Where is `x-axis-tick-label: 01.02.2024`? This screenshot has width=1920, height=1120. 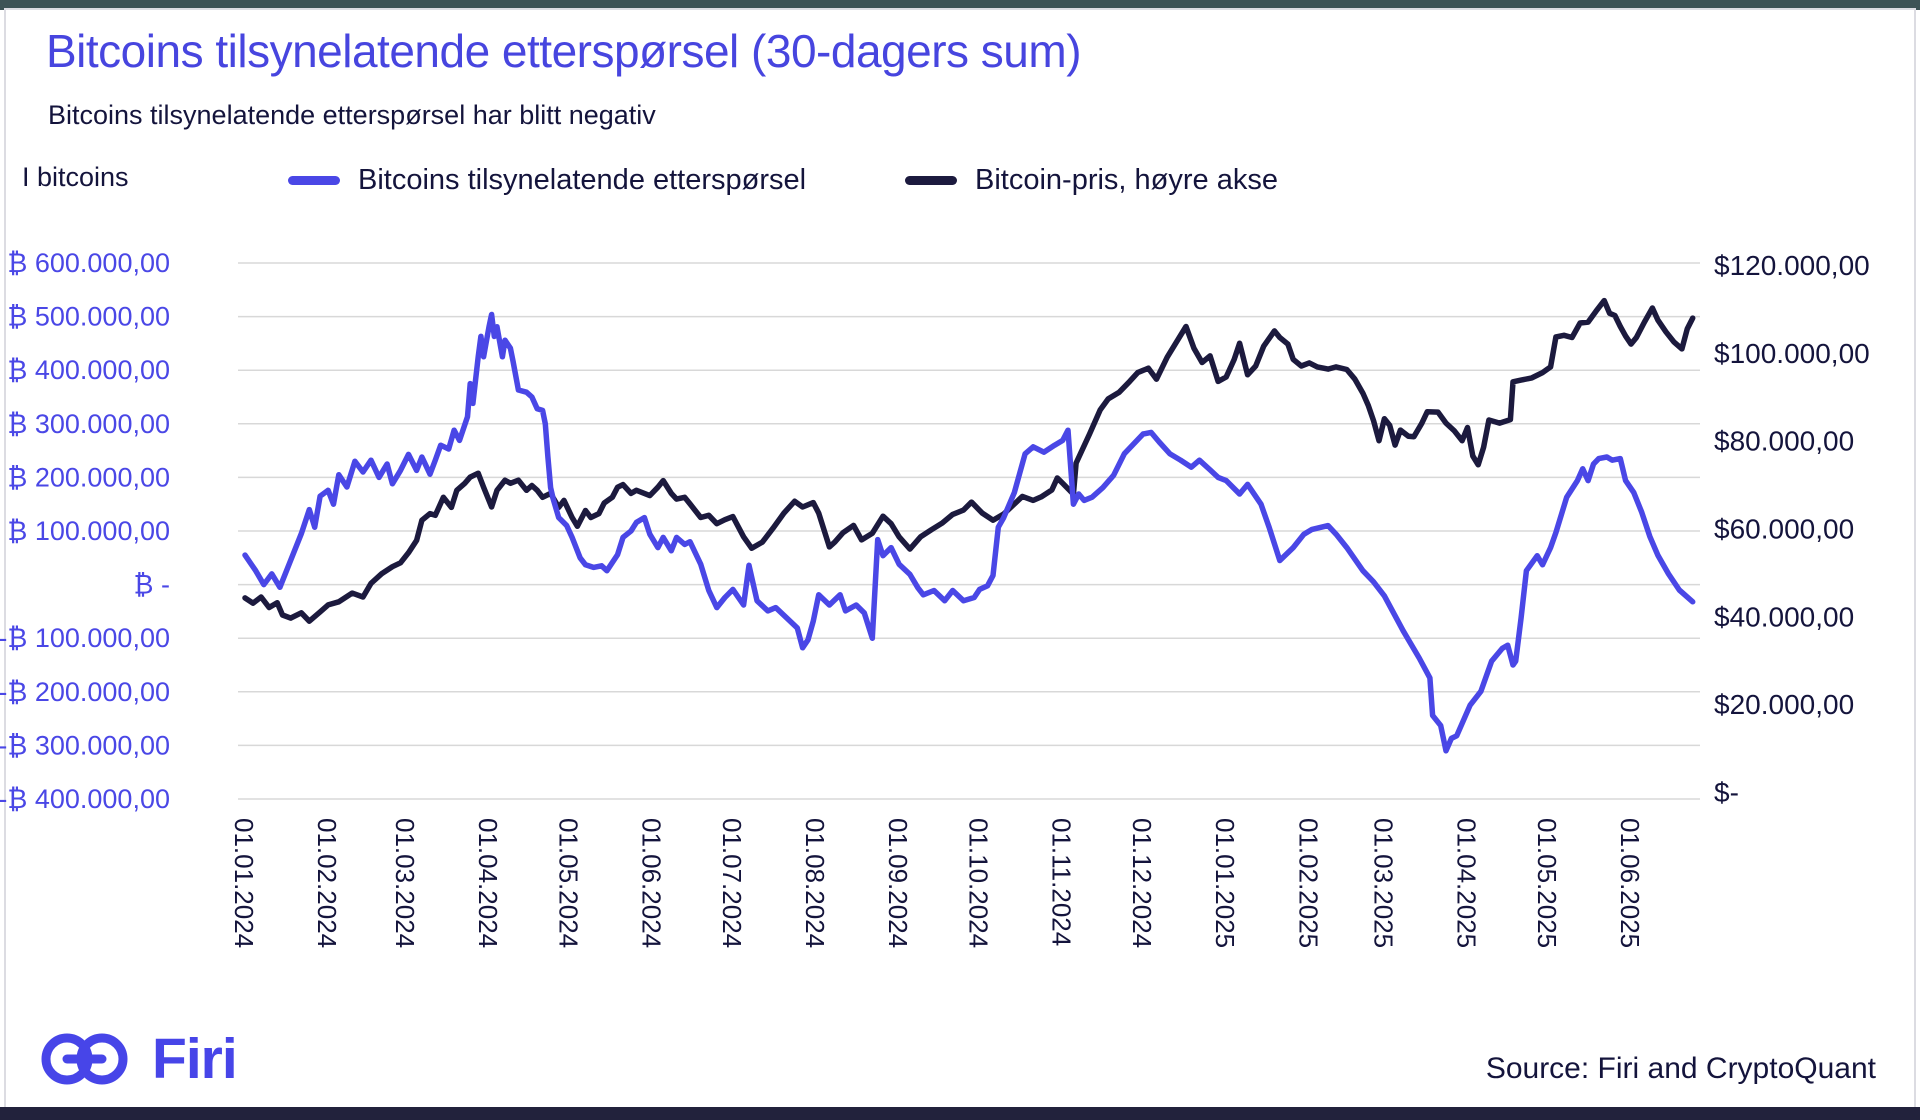
x-axis-tick-label: 01.02.2024 is located at coordinates (327, 883).